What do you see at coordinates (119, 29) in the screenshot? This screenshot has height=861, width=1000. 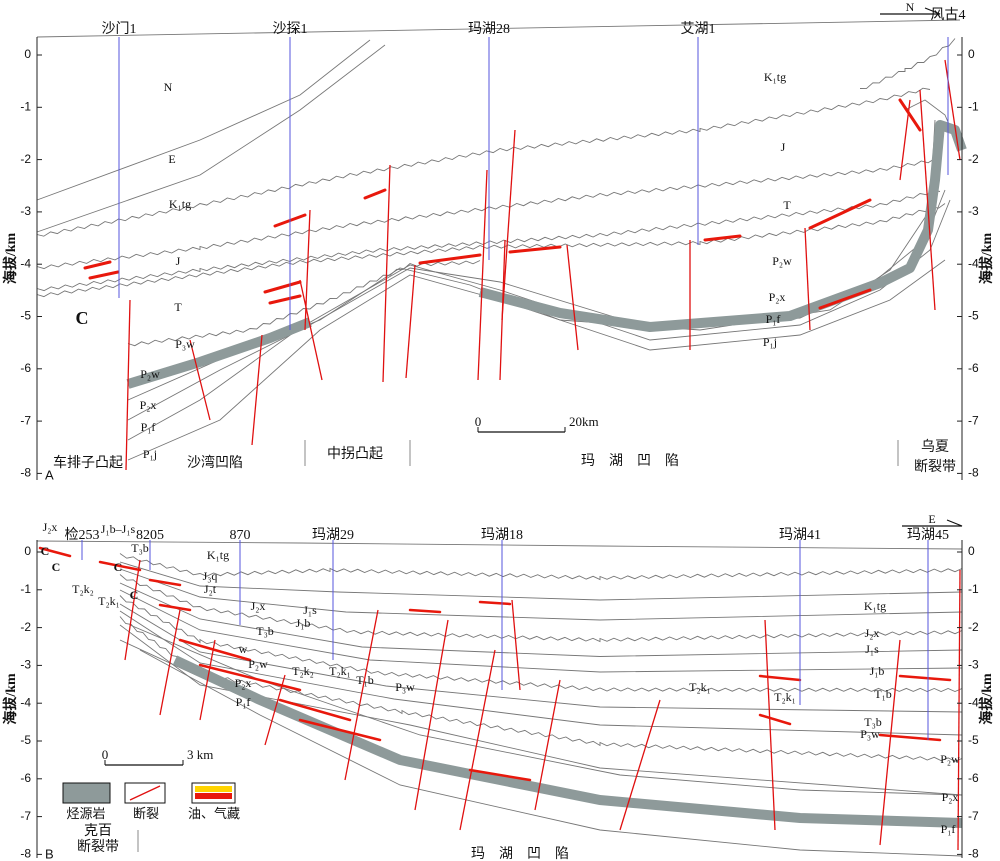 I see `well-name: 沙门1` at bounding box center [119, 29].